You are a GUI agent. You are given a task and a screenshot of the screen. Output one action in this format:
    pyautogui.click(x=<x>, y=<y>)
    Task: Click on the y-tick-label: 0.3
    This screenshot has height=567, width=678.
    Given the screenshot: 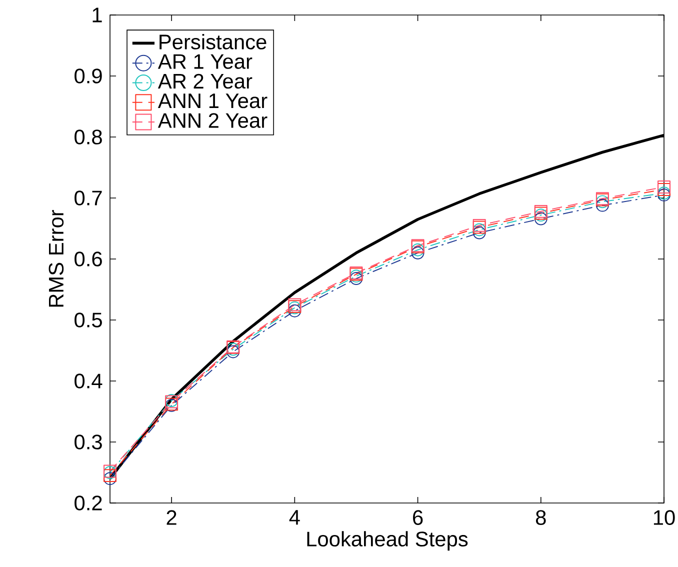 What is the action you would take?
    pyautogui.click(x=88, y=442)
    